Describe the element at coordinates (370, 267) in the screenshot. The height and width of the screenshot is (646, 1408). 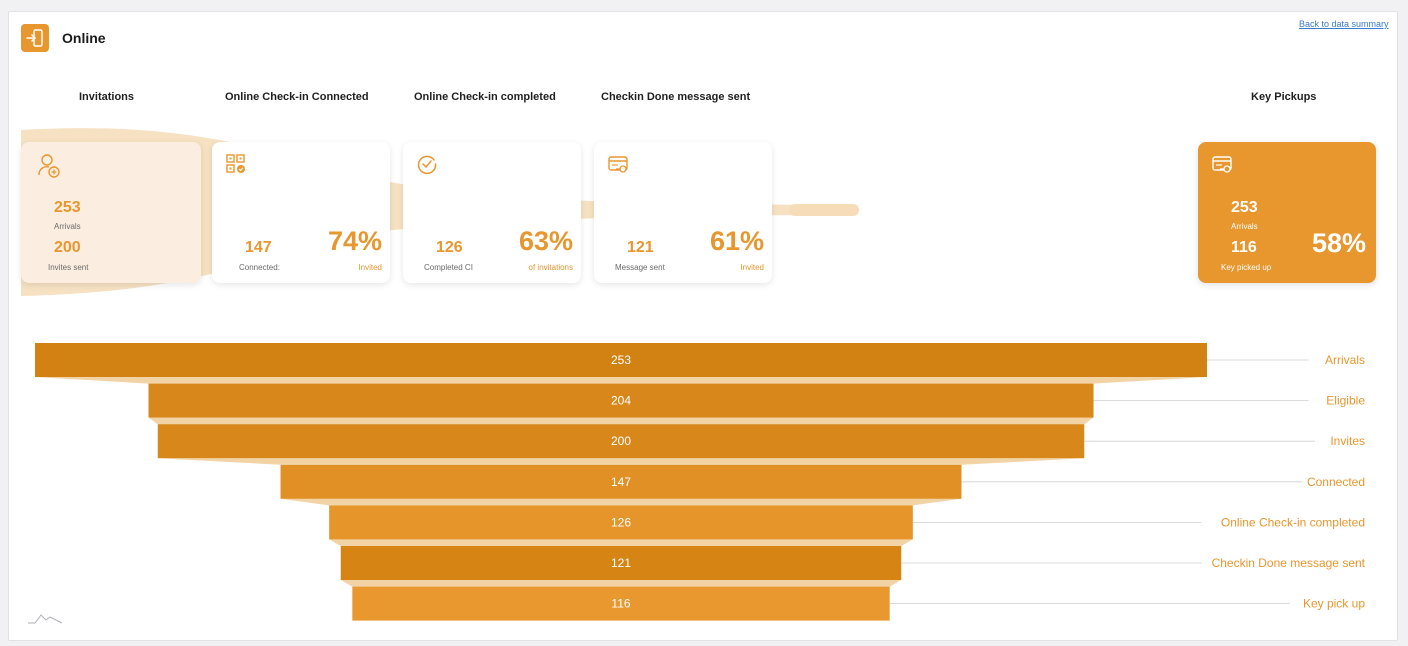
I see `connected-percent-label: Invited` at that location.